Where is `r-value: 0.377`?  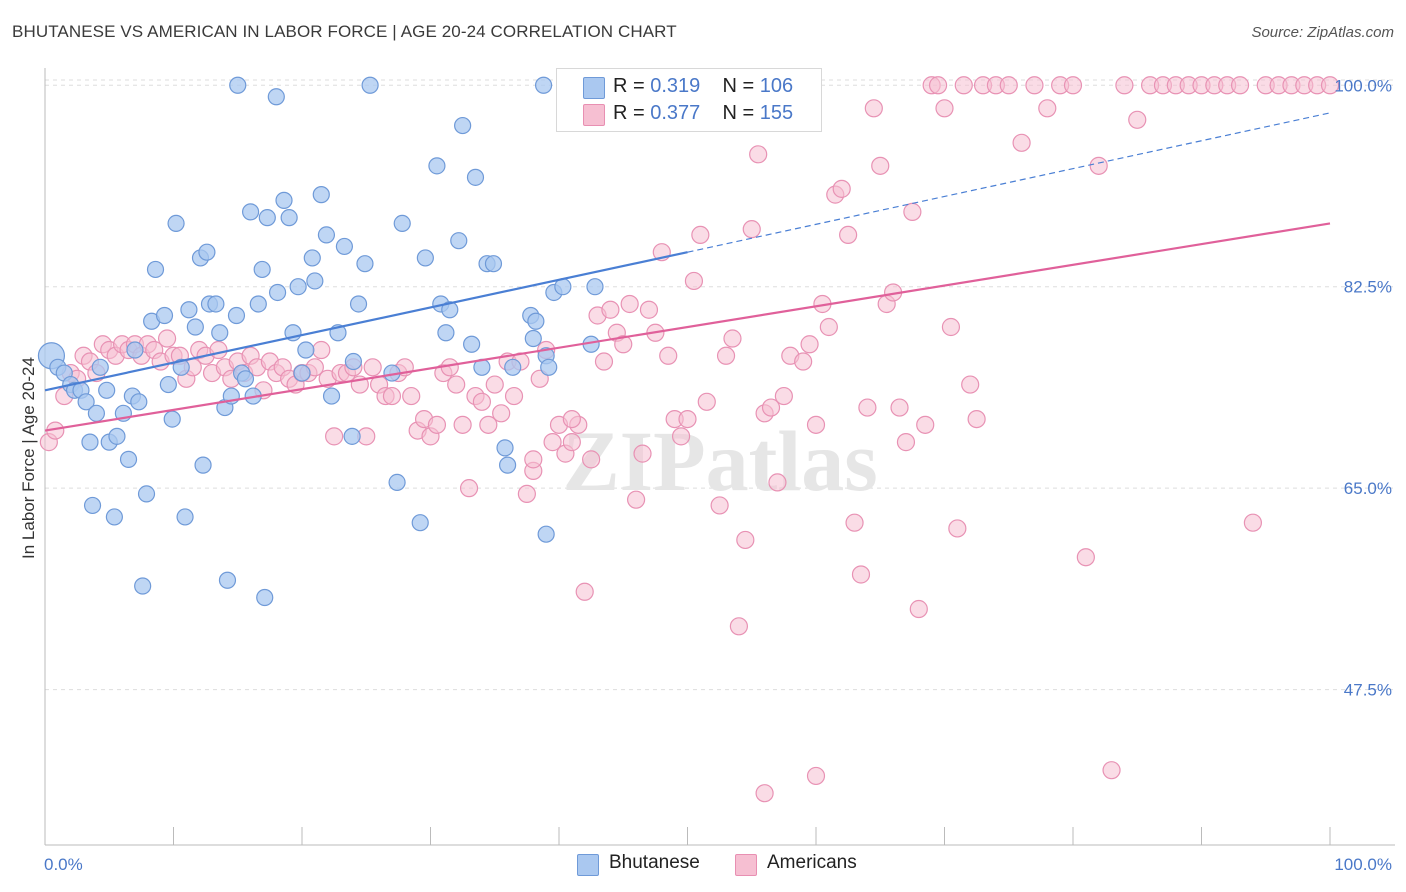
r-value: 0.377 is located at coordinates (675, 113).